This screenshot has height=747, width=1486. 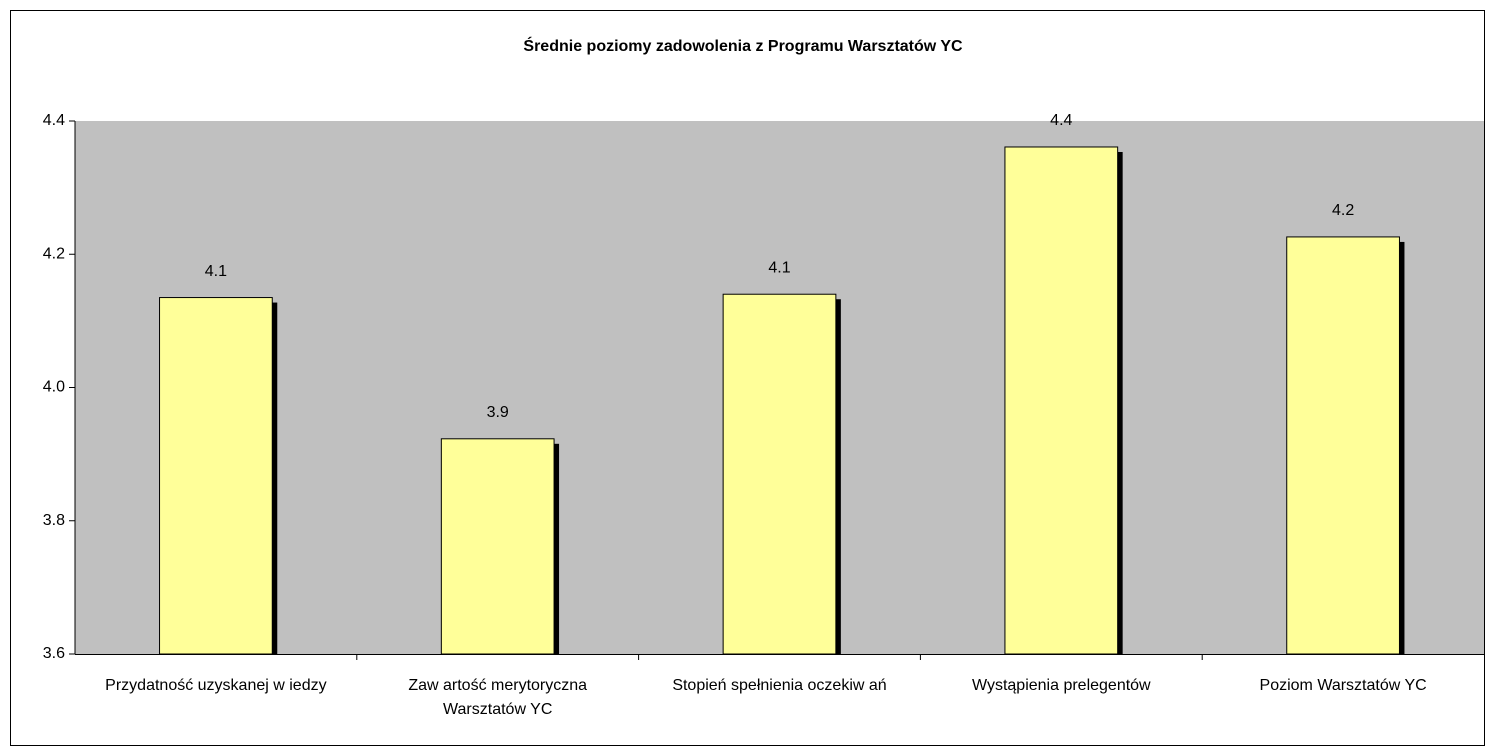 What do you see at coordinates (497, 697) in the screenshot?
I see `x-tick-label: Zaw artość merytoryczna Warsztatów YC` at bounding box center [497, 697].